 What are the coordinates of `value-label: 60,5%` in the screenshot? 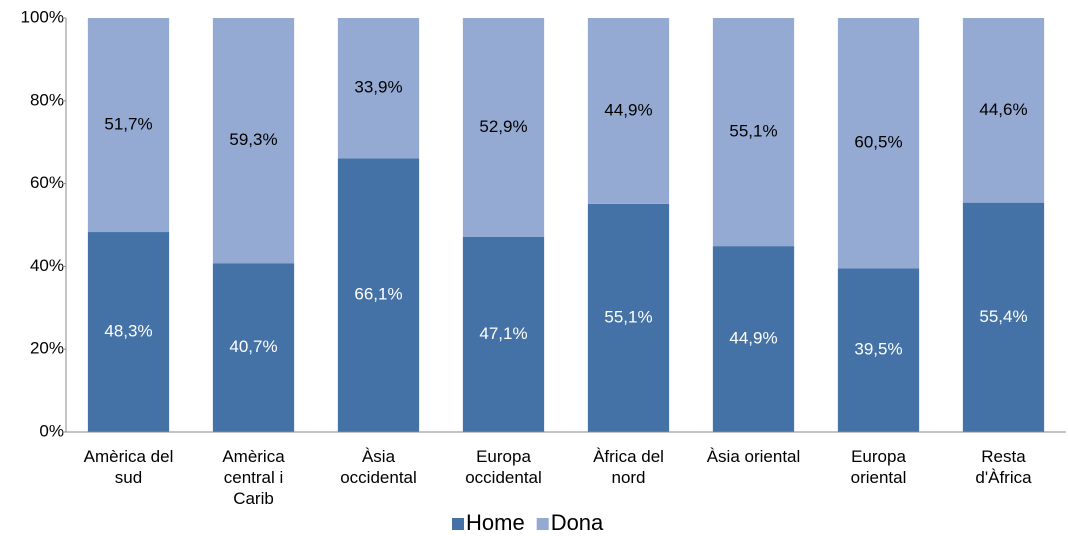 It's located at (878, 142).